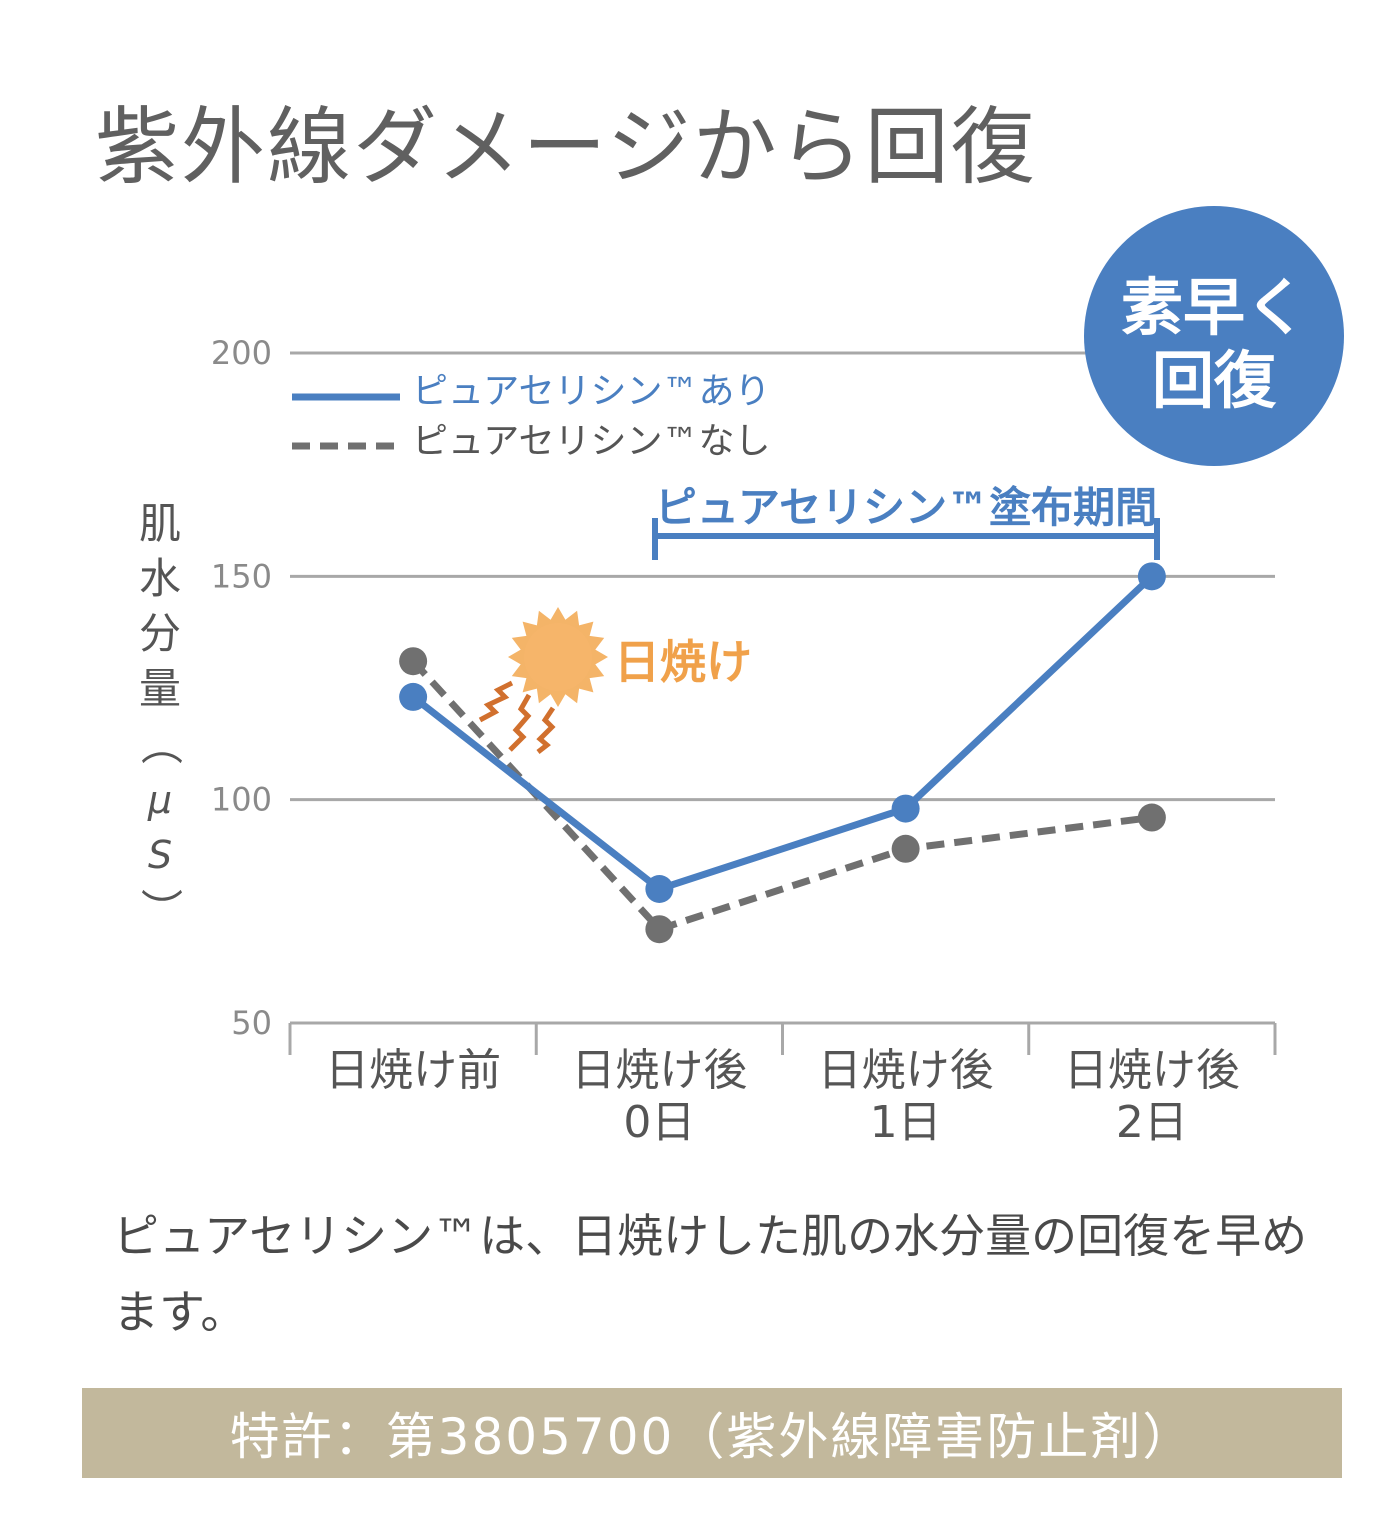  I want to click on x-tick-label-2-line-2: 1日, so click(906, 1122).